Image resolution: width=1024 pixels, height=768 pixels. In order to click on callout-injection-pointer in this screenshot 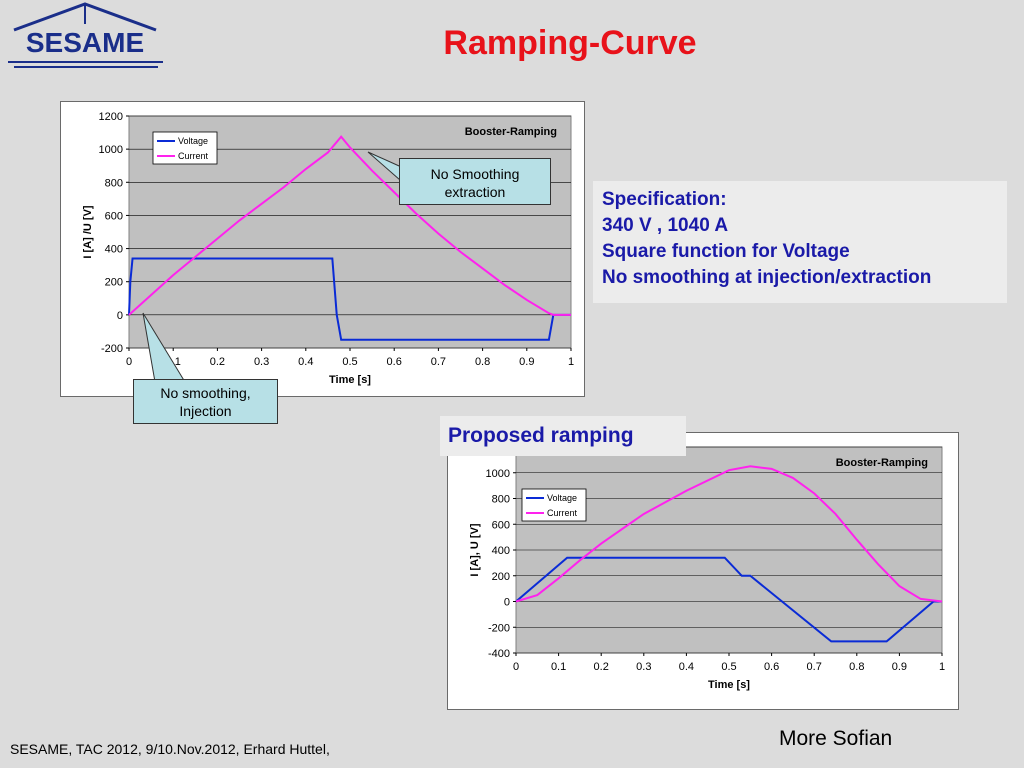, I will do `click(164, 347)`.